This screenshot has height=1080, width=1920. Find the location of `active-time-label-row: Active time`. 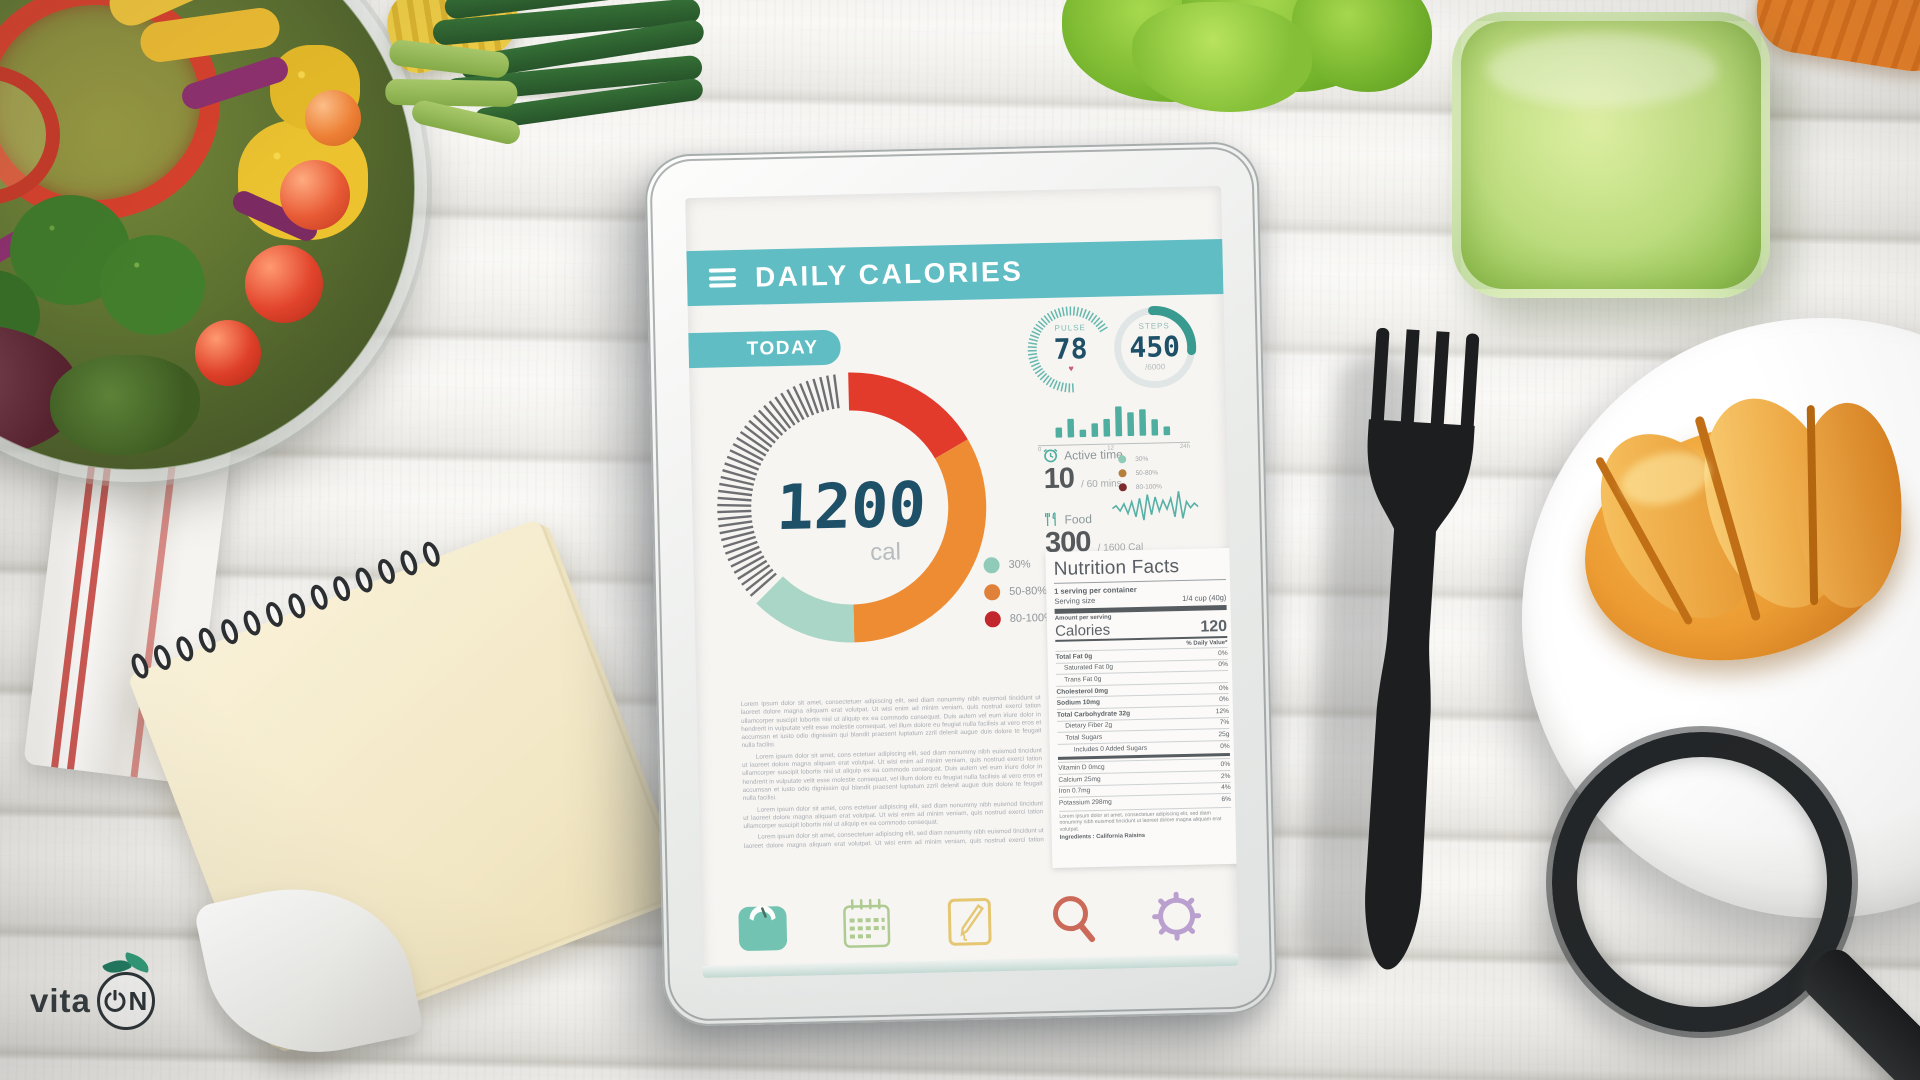

active-time-label-row: Active time is located at coordinates (1083, 454).